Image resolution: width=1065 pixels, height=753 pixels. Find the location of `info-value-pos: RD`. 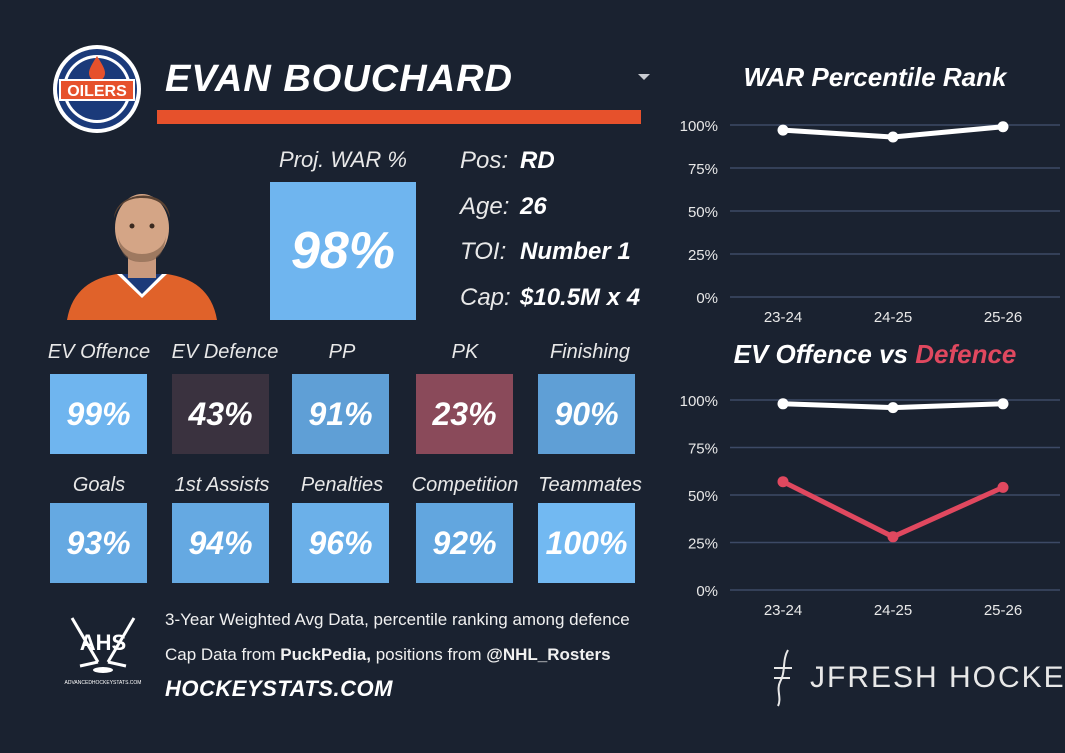

info-value-pos: RD is located at coordinates (537, 160).